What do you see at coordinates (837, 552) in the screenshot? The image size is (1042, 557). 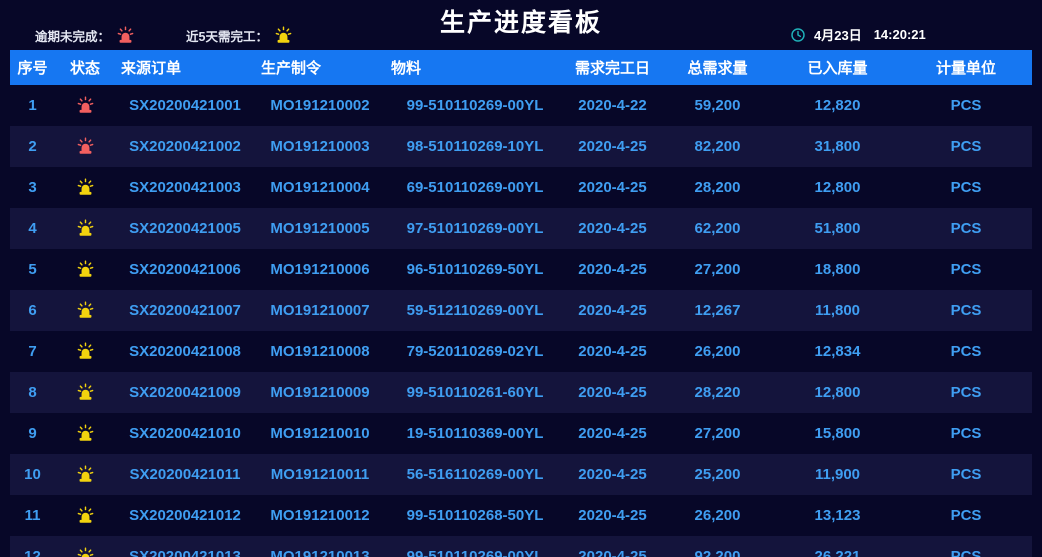 I see `row-stocked-in: 26,221` at bounding box center [837, 552].